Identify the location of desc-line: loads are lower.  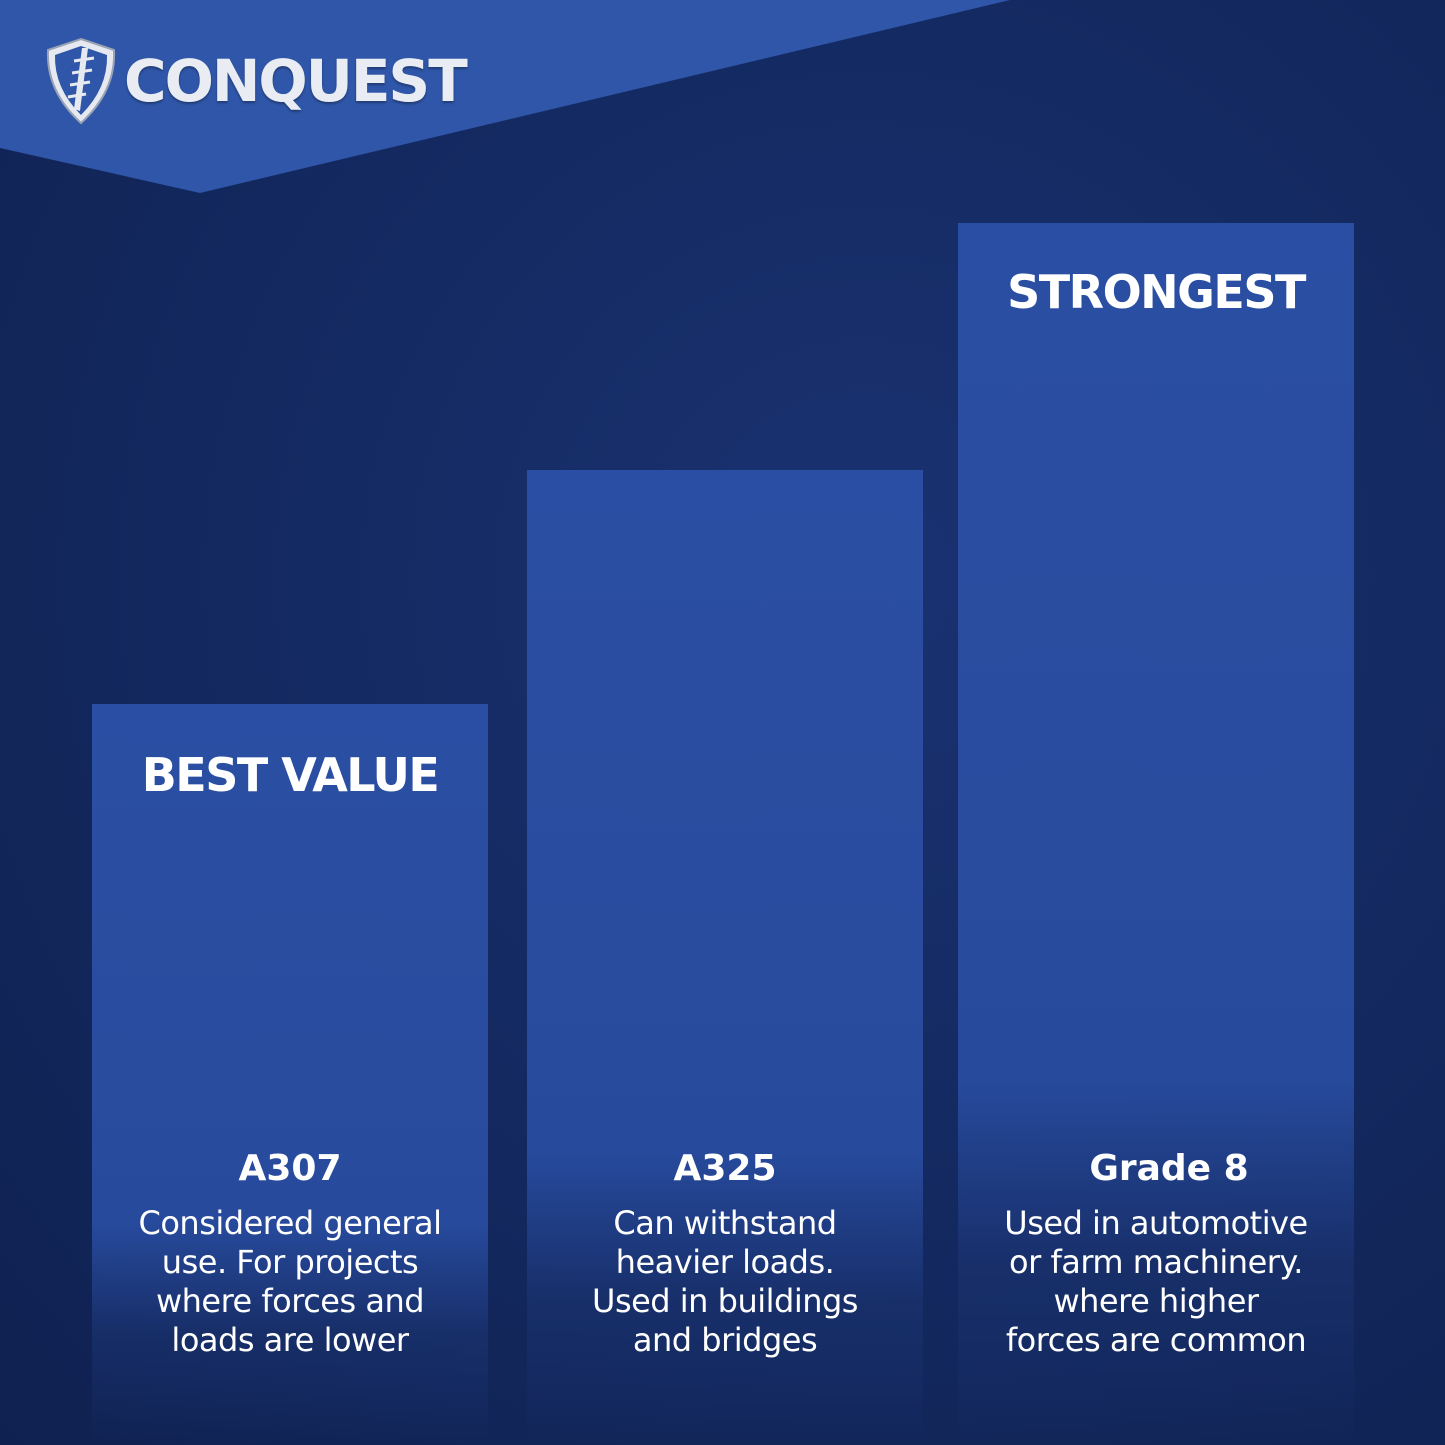
(290, 1340).